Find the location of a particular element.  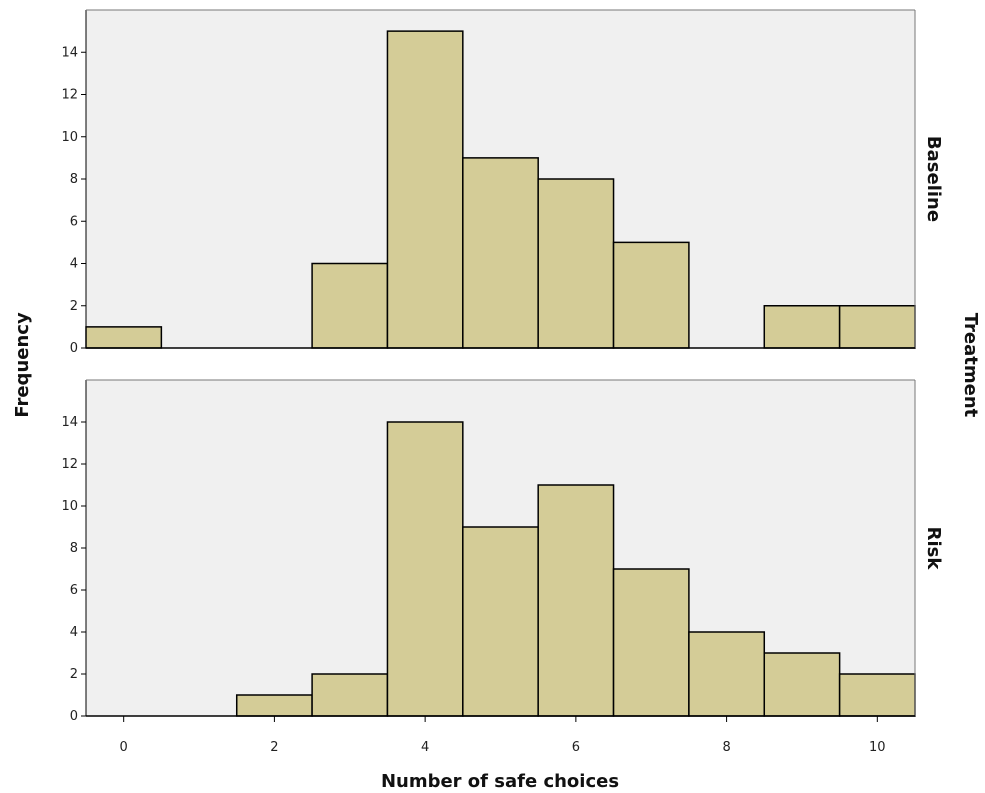

x-axis: 0 2 4 6 8 10 is located at coordinates (503, 735).